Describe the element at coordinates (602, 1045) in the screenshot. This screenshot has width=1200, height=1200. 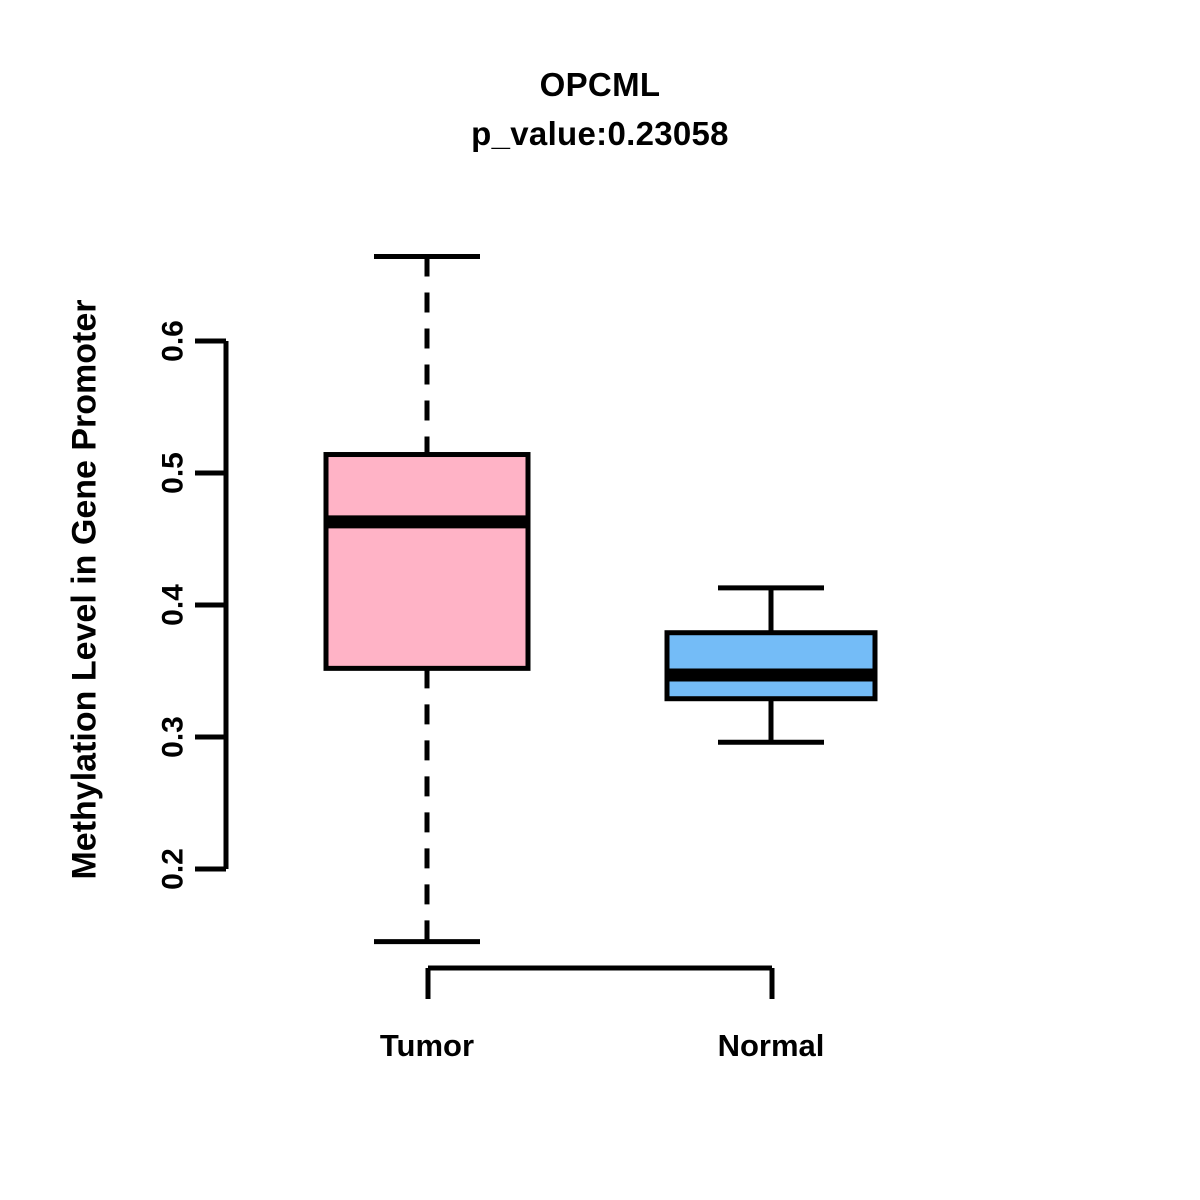
I see `x-axis-category-labels: Tumor Normal` at that location.